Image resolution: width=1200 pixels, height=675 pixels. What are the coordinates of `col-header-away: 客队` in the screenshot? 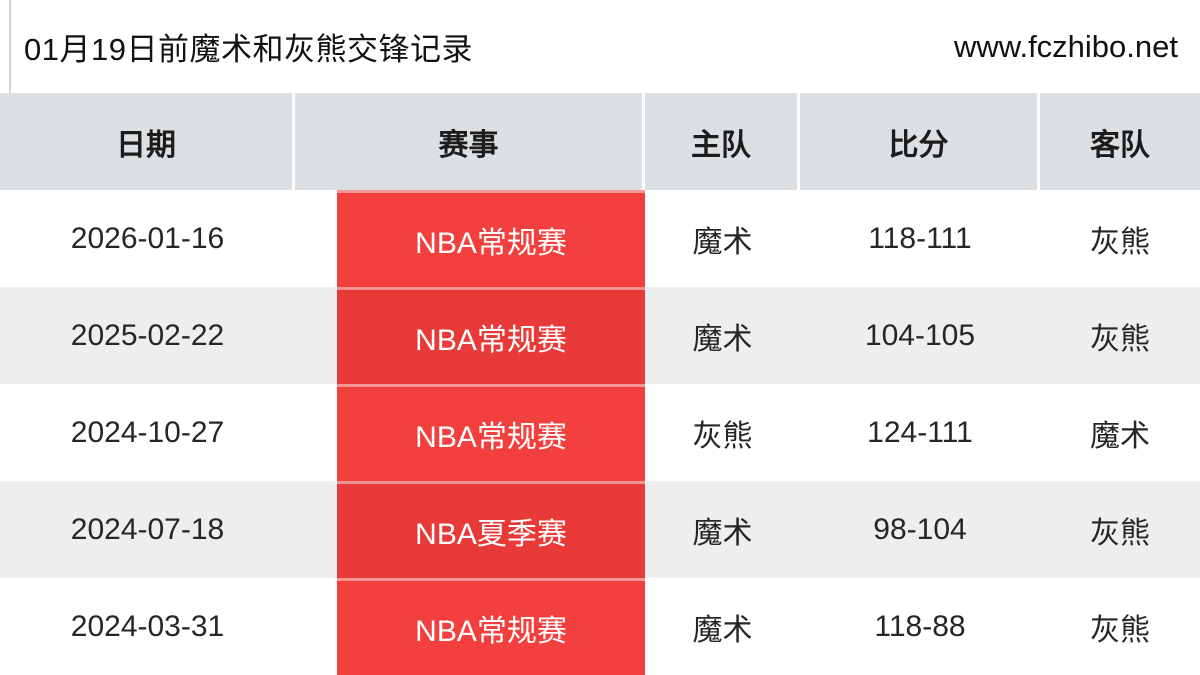 It's located at (1120, 145).